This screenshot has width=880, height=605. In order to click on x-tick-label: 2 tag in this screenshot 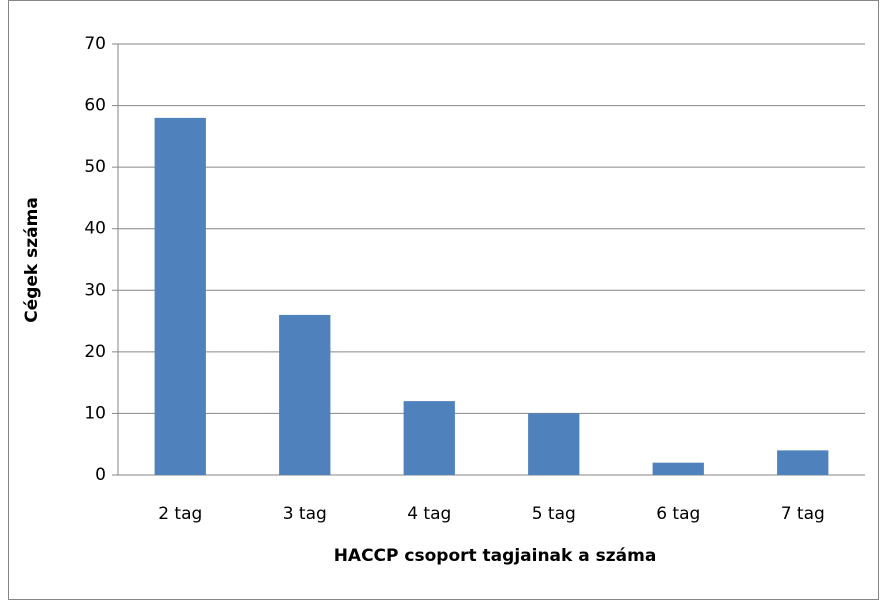, I will do `click(180, 514)`.